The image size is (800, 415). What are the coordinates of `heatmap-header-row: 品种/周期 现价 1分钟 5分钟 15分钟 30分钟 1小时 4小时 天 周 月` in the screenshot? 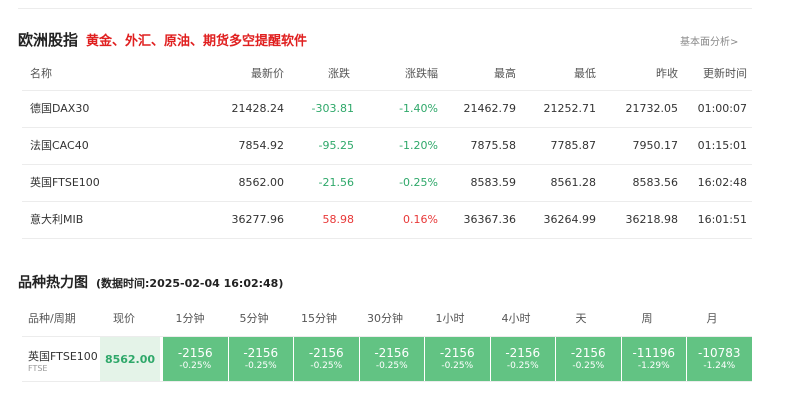 It's located at (387, 319).